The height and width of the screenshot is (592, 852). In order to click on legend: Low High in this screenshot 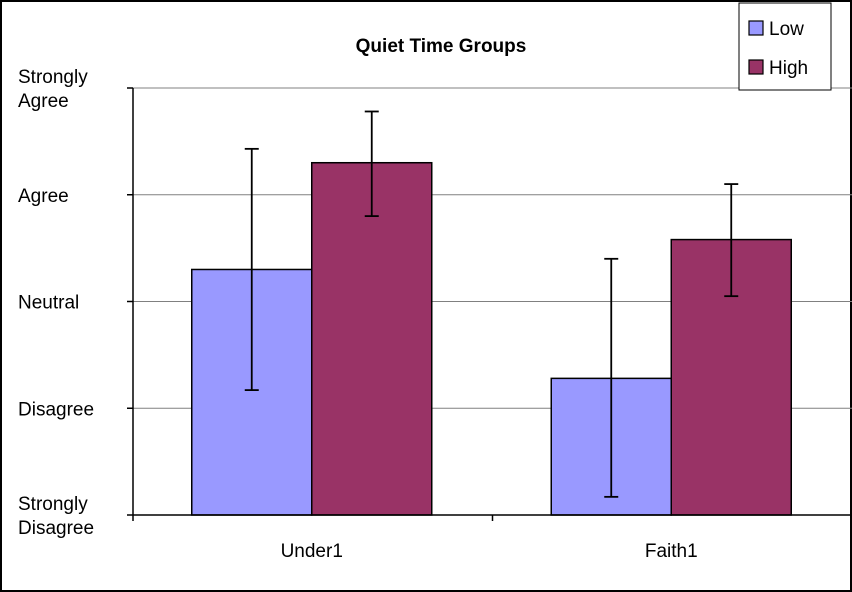, I will do `click(785, 46)`.